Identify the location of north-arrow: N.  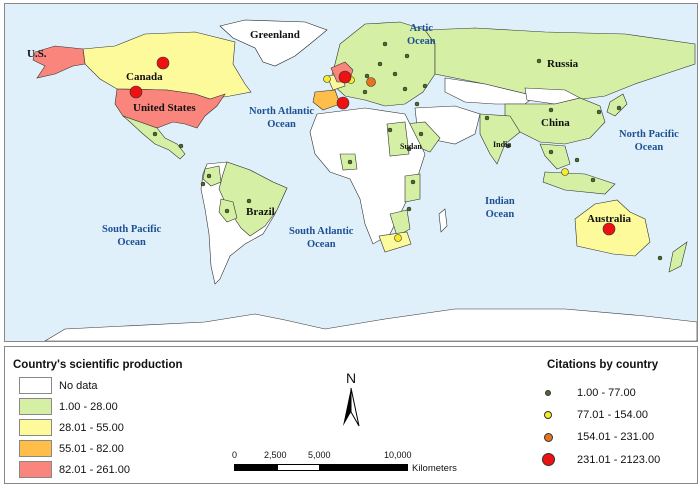
(351, 401).